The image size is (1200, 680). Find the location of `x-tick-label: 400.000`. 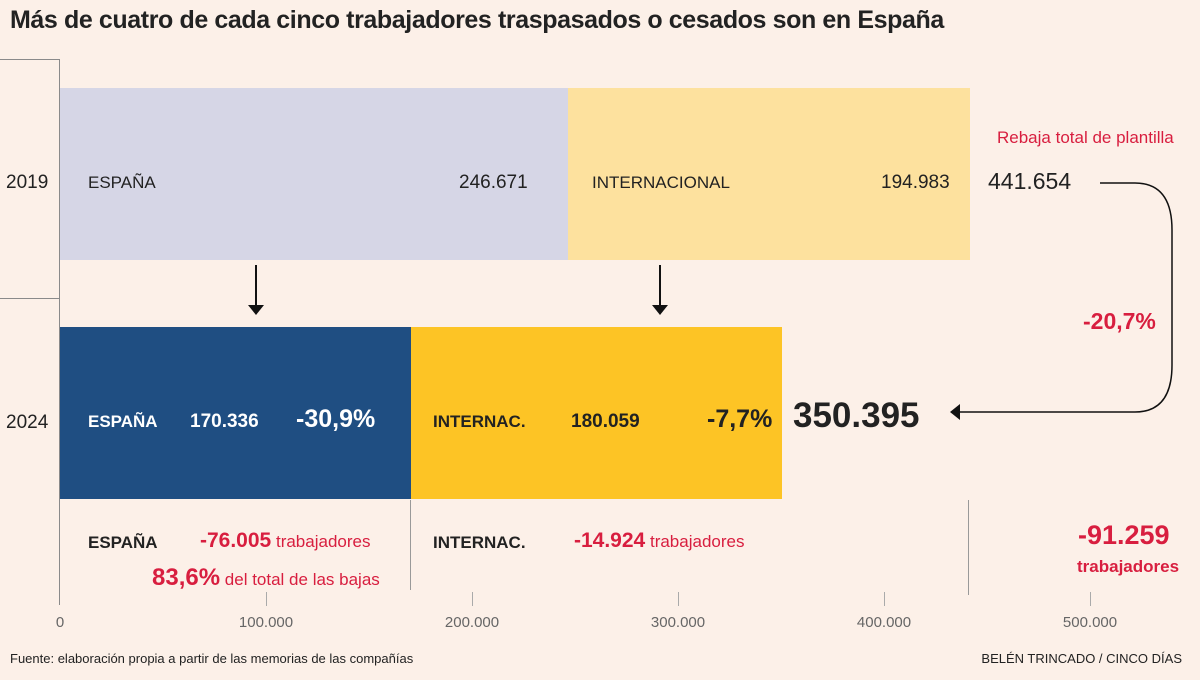

x-tick-label: 400.000 is located at coordinates (884, 622).